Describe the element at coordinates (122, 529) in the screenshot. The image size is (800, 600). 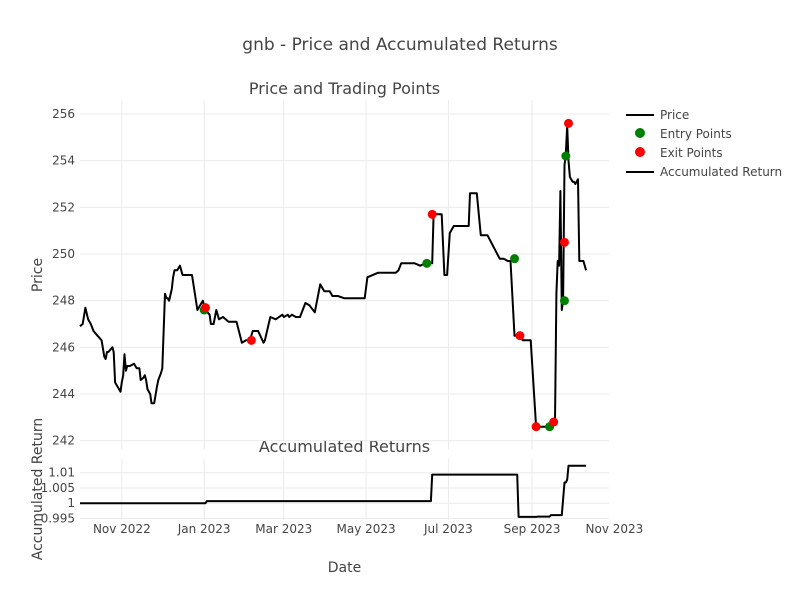
I see `x-tick-label-0: Nov 2022` at that location.